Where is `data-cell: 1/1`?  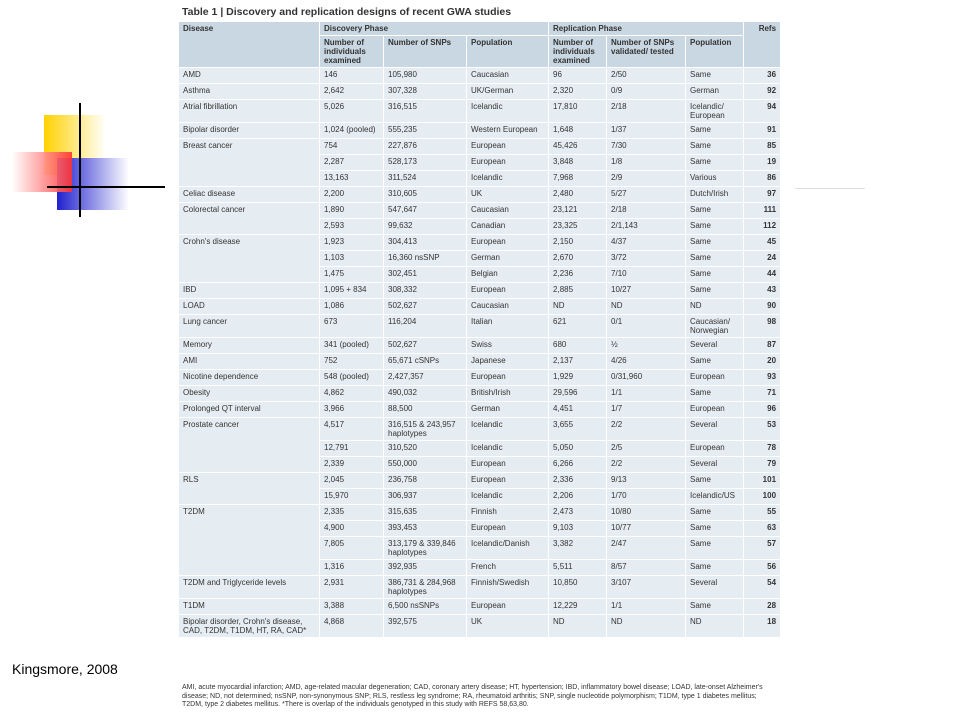
data-cell: 1/1 is located at coordinates (646, 393).